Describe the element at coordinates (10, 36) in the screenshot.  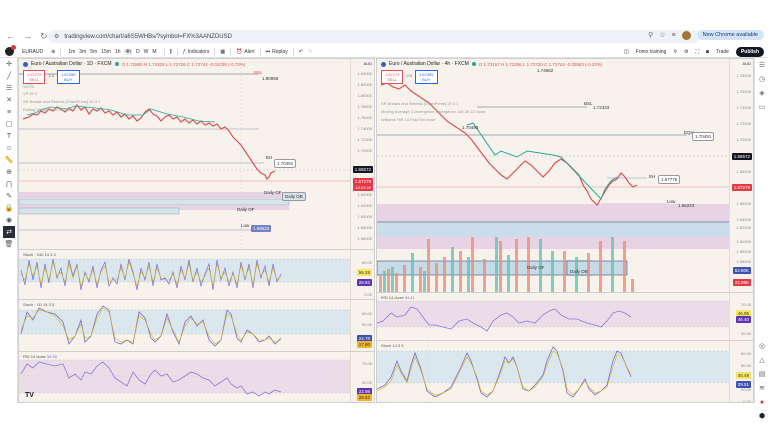
I see `back-icon: ←` at that location.